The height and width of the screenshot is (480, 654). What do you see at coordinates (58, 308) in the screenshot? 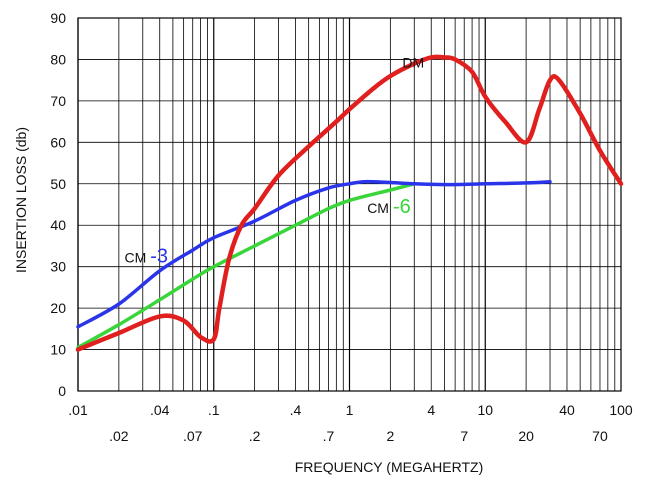
I see `y-tick-label: 20` at bounding box center [58, 308].